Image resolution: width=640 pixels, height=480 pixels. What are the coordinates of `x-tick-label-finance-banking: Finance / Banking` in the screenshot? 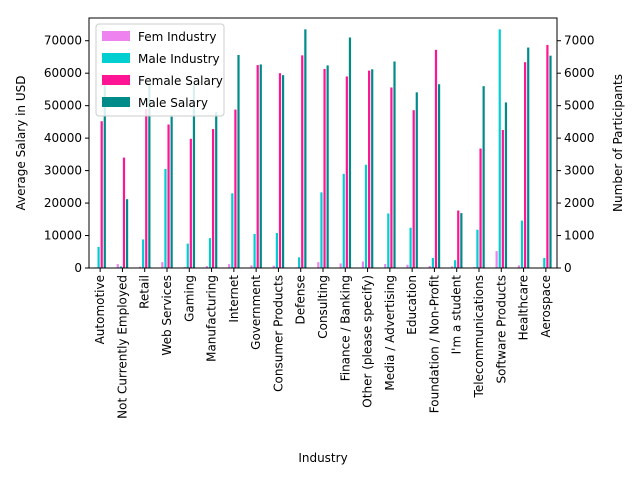 It's located at (345, 328).